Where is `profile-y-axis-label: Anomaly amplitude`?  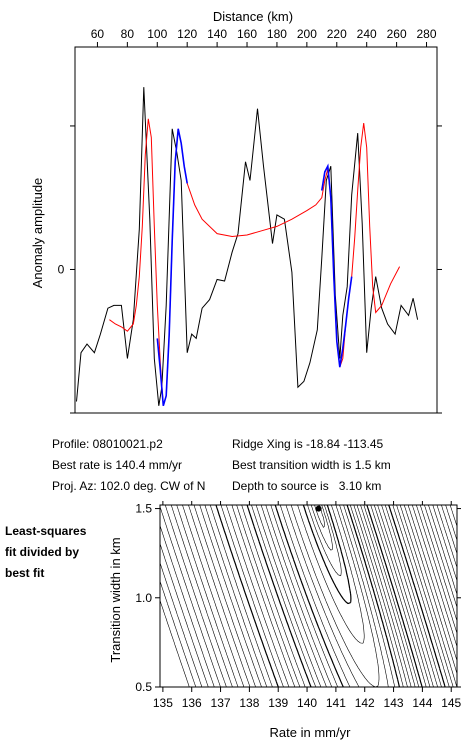
profile-y-axis-label: Anomaly amplitude is located at coordinates (37, 233).